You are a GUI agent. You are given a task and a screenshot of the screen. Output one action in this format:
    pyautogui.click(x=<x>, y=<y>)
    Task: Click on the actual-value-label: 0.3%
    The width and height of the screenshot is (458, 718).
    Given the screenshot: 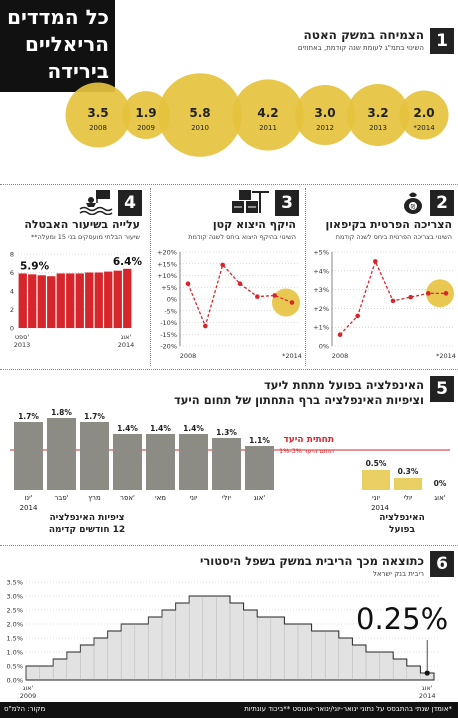 What is the action you would take?
    pyautogui.click(x=408, y=471)
    